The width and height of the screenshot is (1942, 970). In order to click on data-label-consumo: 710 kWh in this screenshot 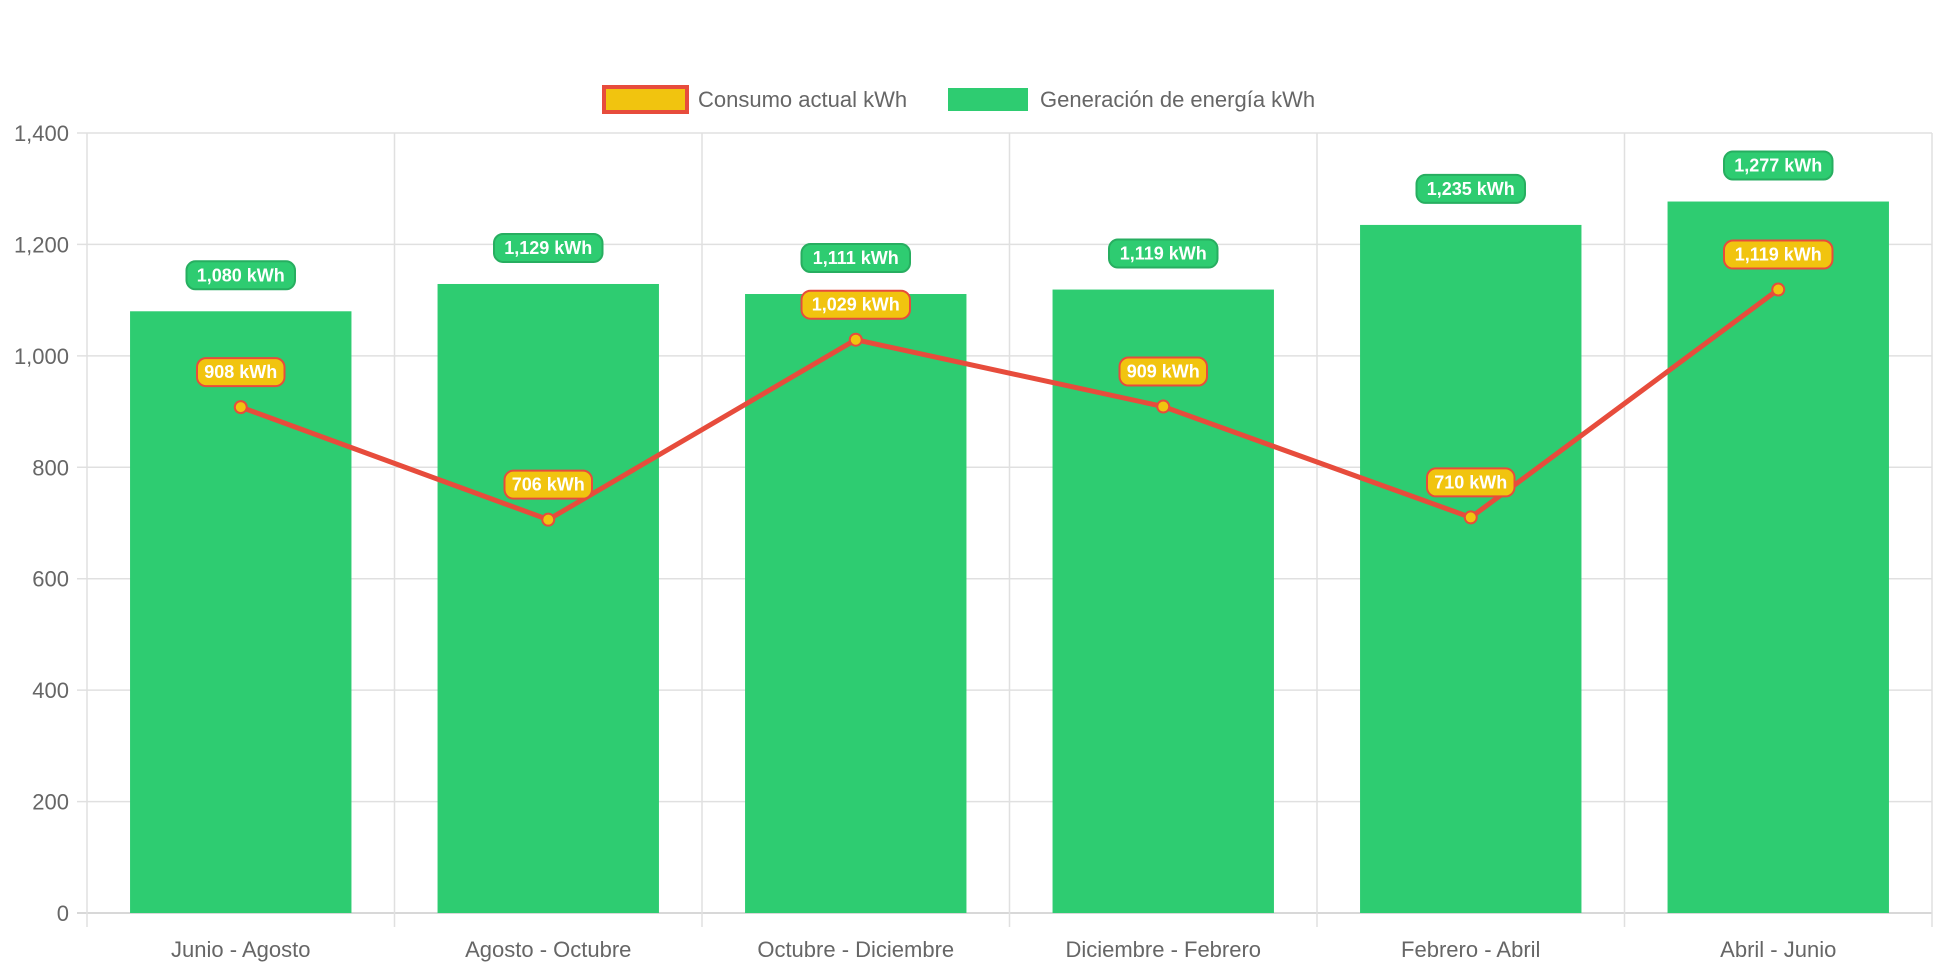, I will do `click(1471, 482)`.